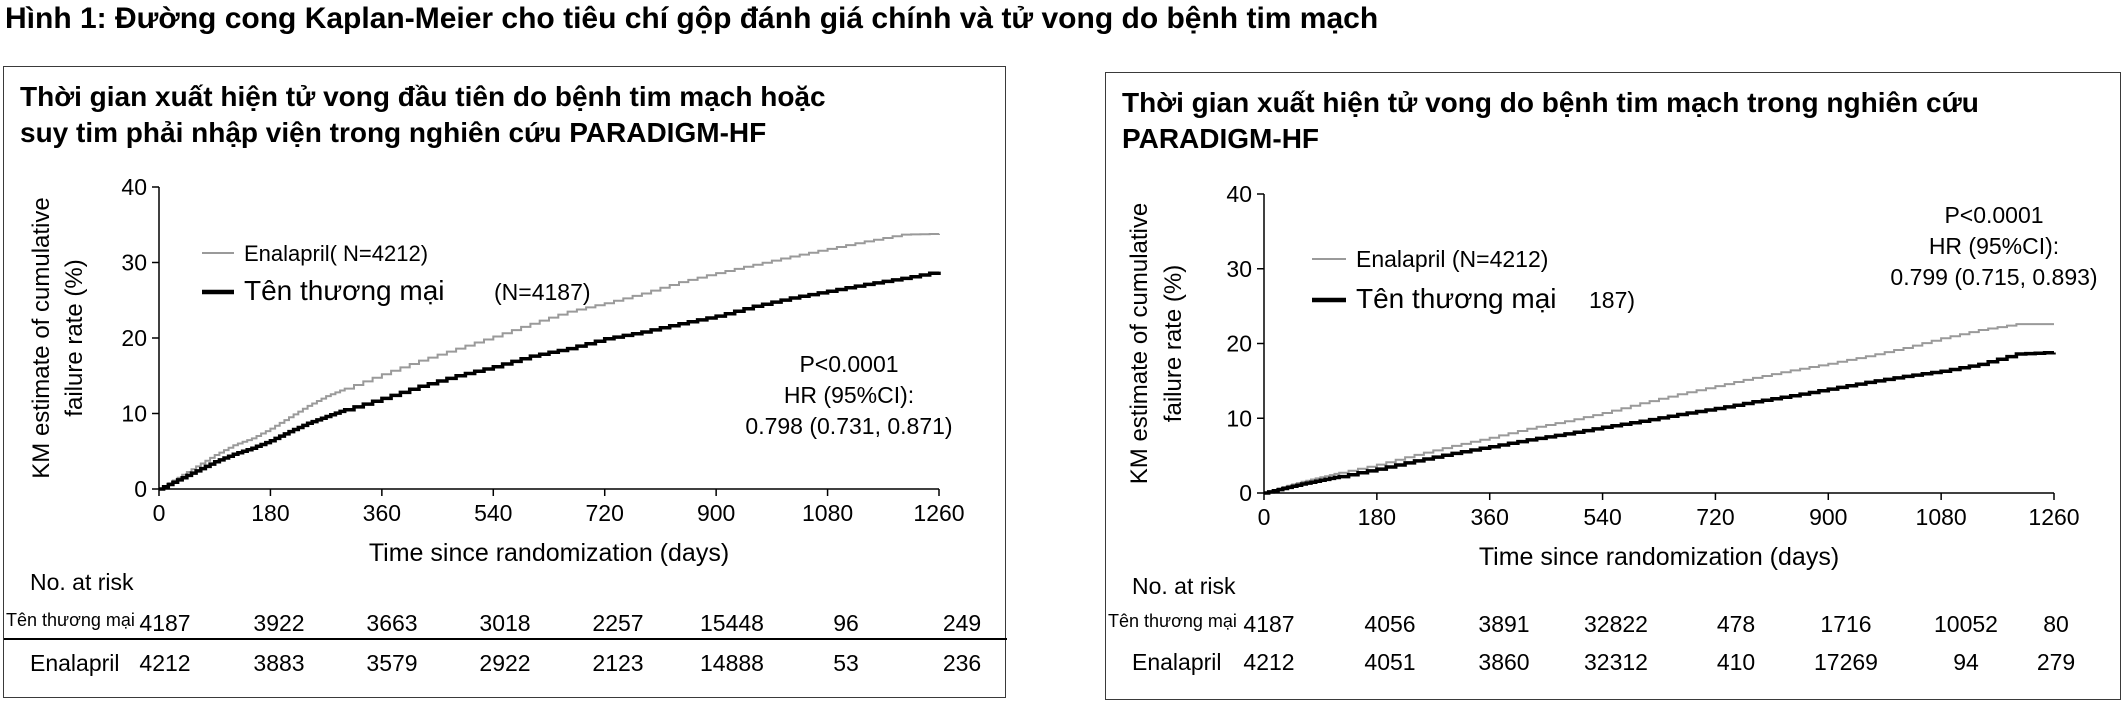 The image size is (2123, 701). What do you see at coordinates (1966, 662) in the screenshot?
I see `risk-table-cell: 94` at bounding box center [1966, 662].